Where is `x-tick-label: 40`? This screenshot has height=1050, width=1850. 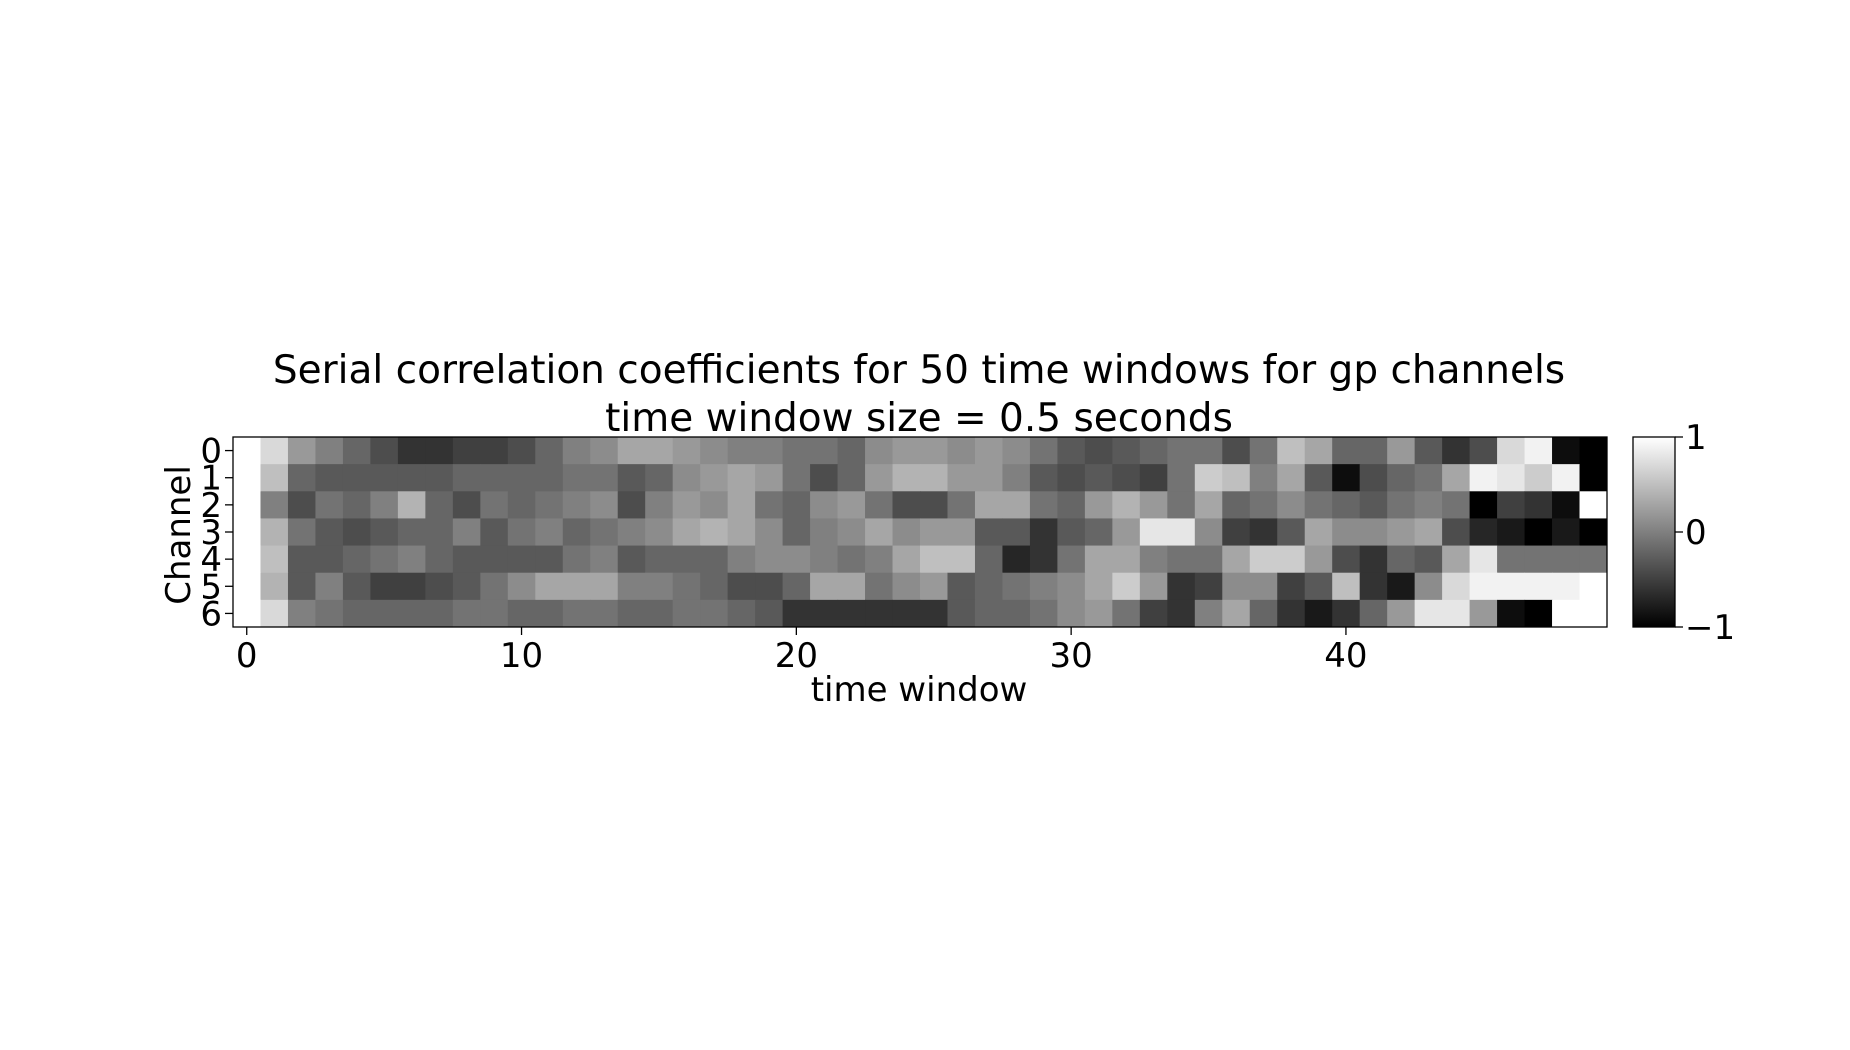 x-tick-label: 40 is located at coordinates (1345, 656).